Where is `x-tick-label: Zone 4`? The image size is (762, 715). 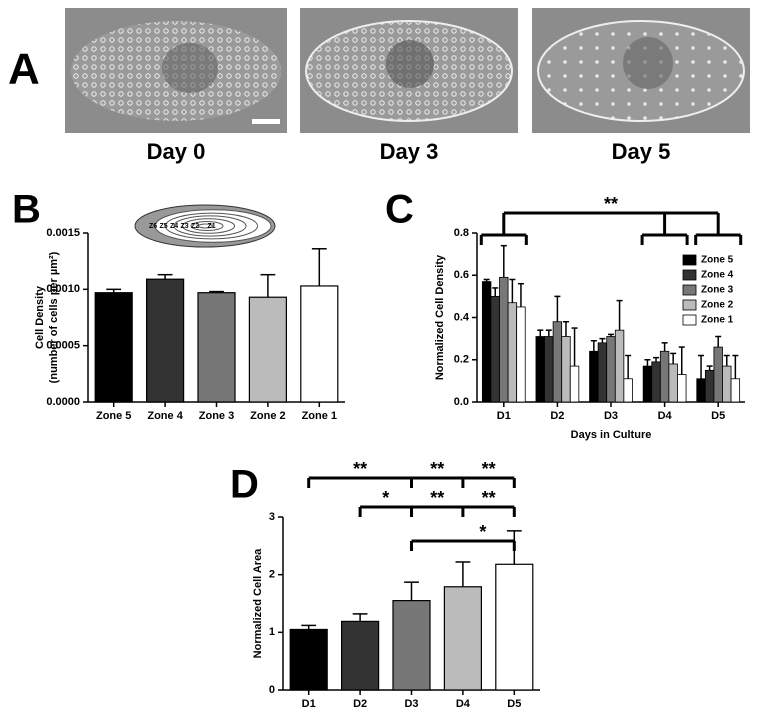
x-tick-label: Zone 4 is located at coordinates (165, 416).